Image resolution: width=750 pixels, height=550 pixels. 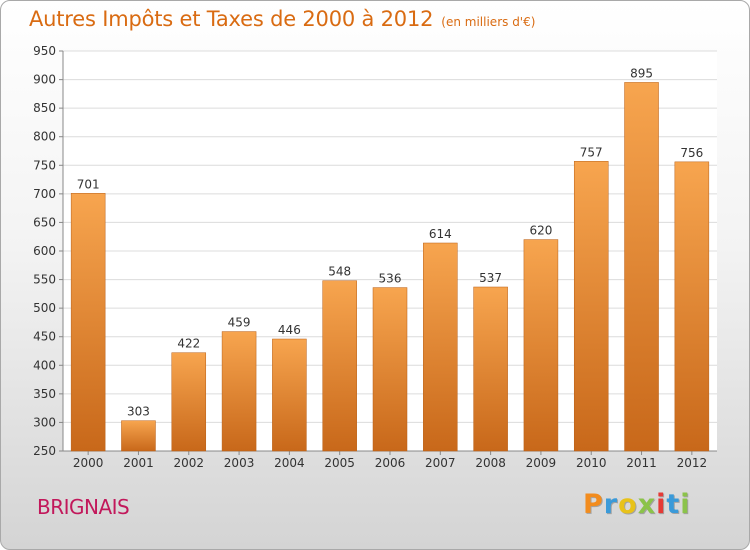 I want to click on value-label-2003: 459, so click(x=239, y=323).